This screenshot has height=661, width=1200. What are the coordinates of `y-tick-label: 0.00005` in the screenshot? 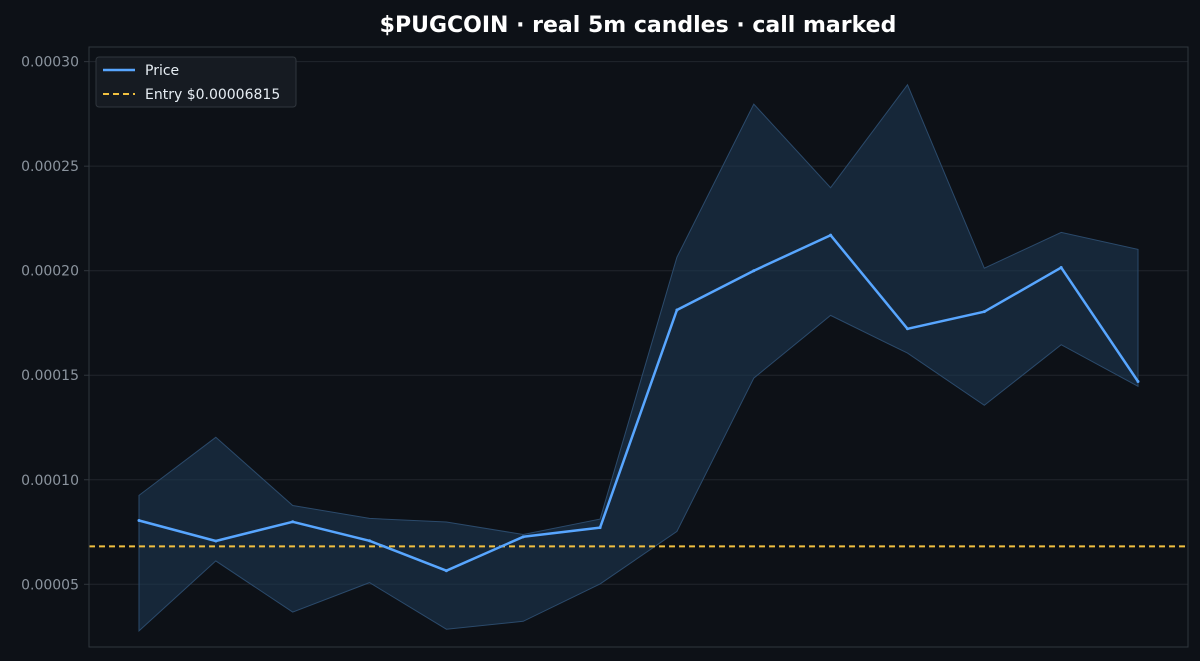 It's located at (50, 585).